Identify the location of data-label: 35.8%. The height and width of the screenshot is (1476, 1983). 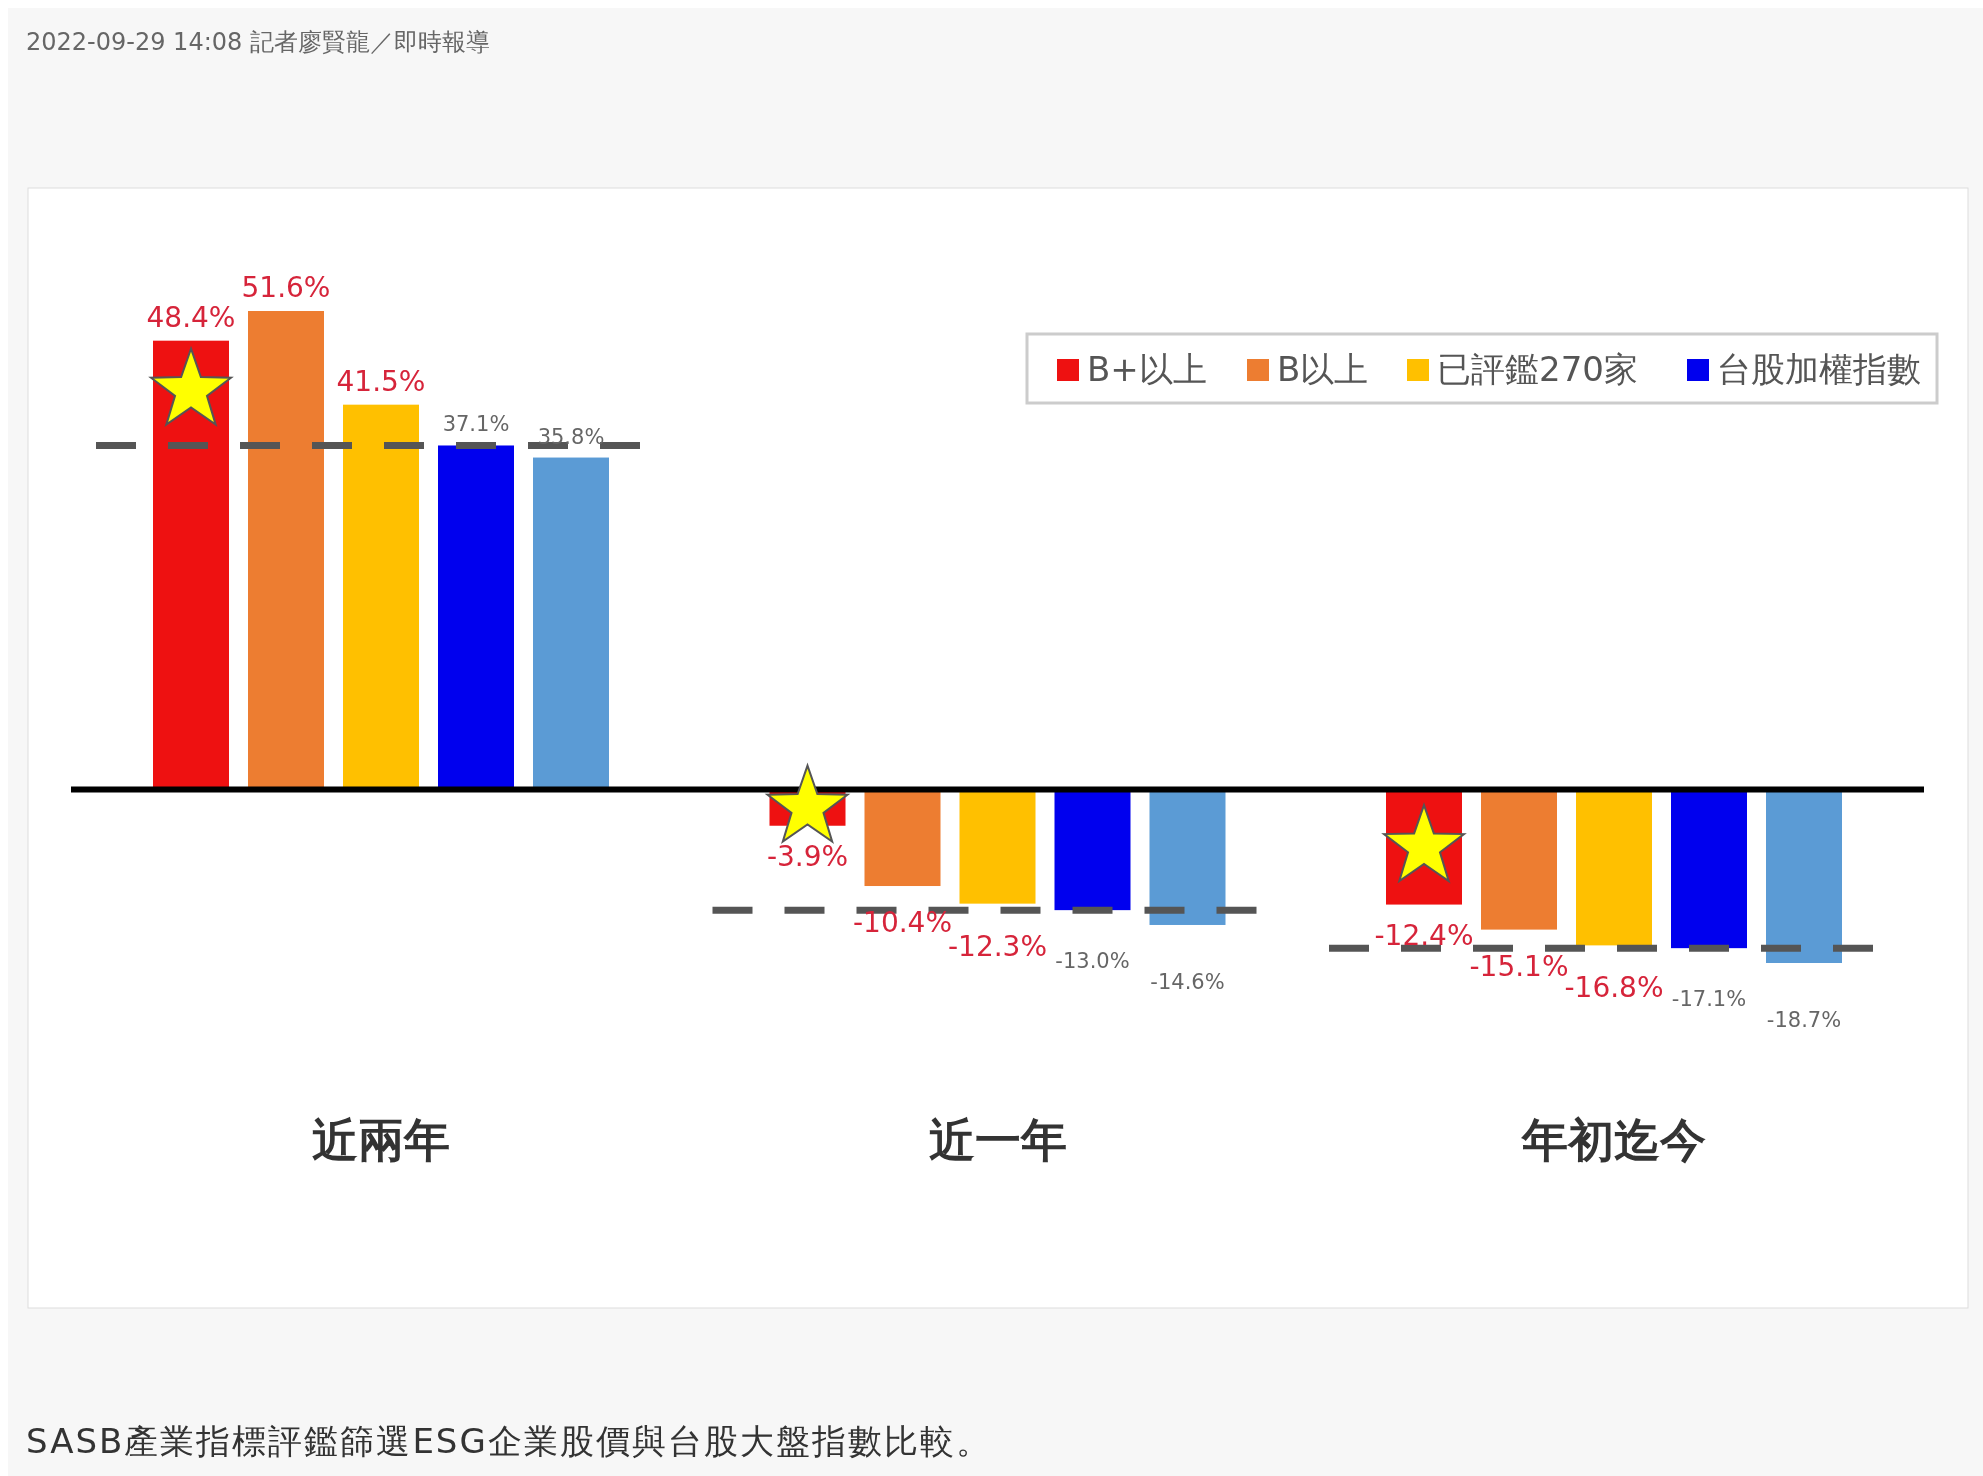
(571, 436).